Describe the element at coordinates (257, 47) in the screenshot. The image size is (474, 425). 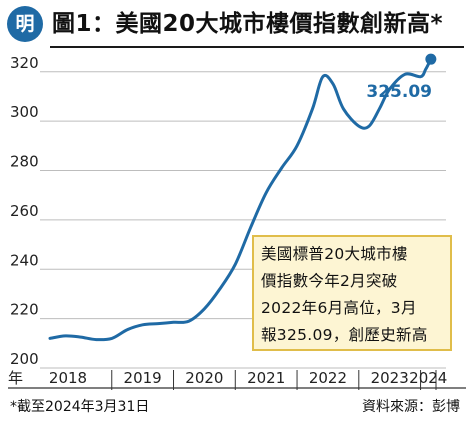
I see `title-rule` at that location.